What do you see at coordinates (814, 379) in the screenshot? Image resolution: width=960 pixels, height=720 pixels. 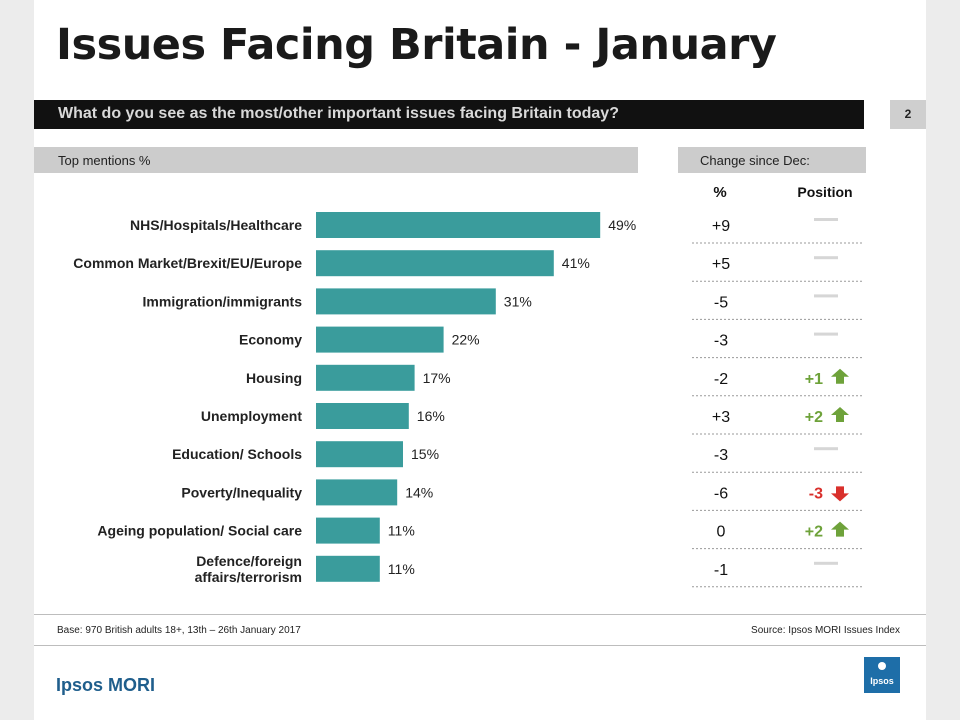 I see `position-change: +1` at bounding box center [814, 379].